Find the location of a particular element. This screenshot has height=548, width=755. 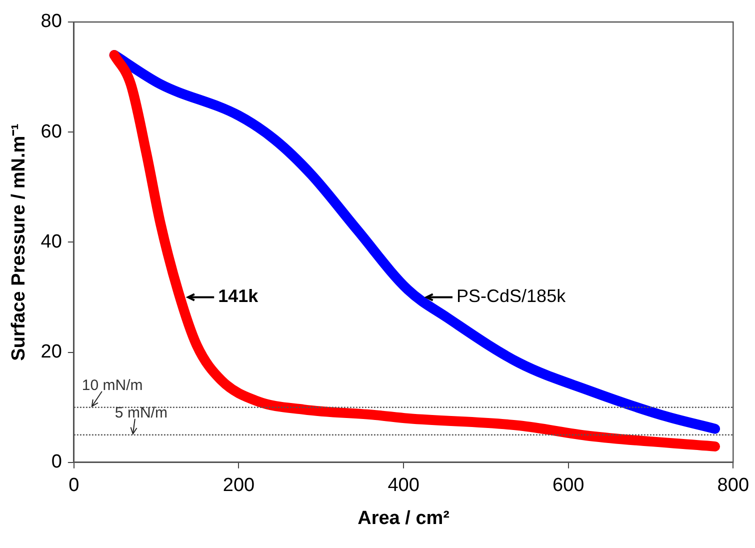

x-tick-label: 200 is located at coordinates (238, 485).